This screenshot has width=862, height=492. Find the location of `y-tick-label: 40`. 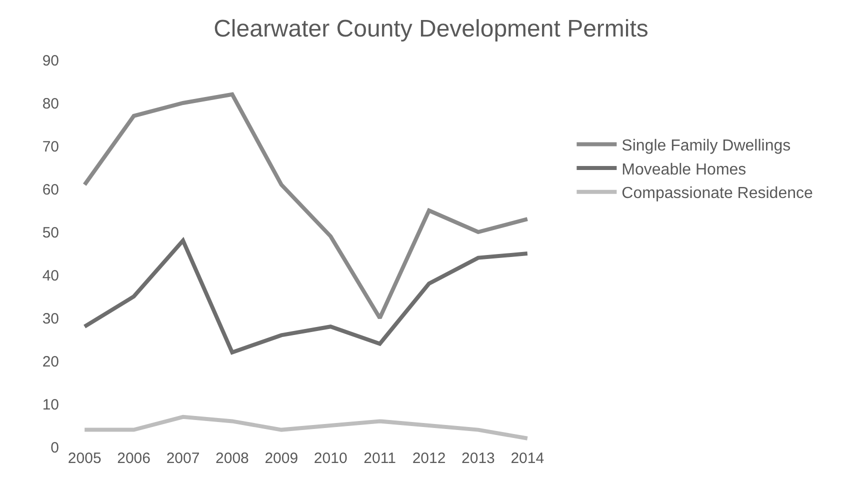

y-tick-label: 40 is located at coordinates (50, 275).